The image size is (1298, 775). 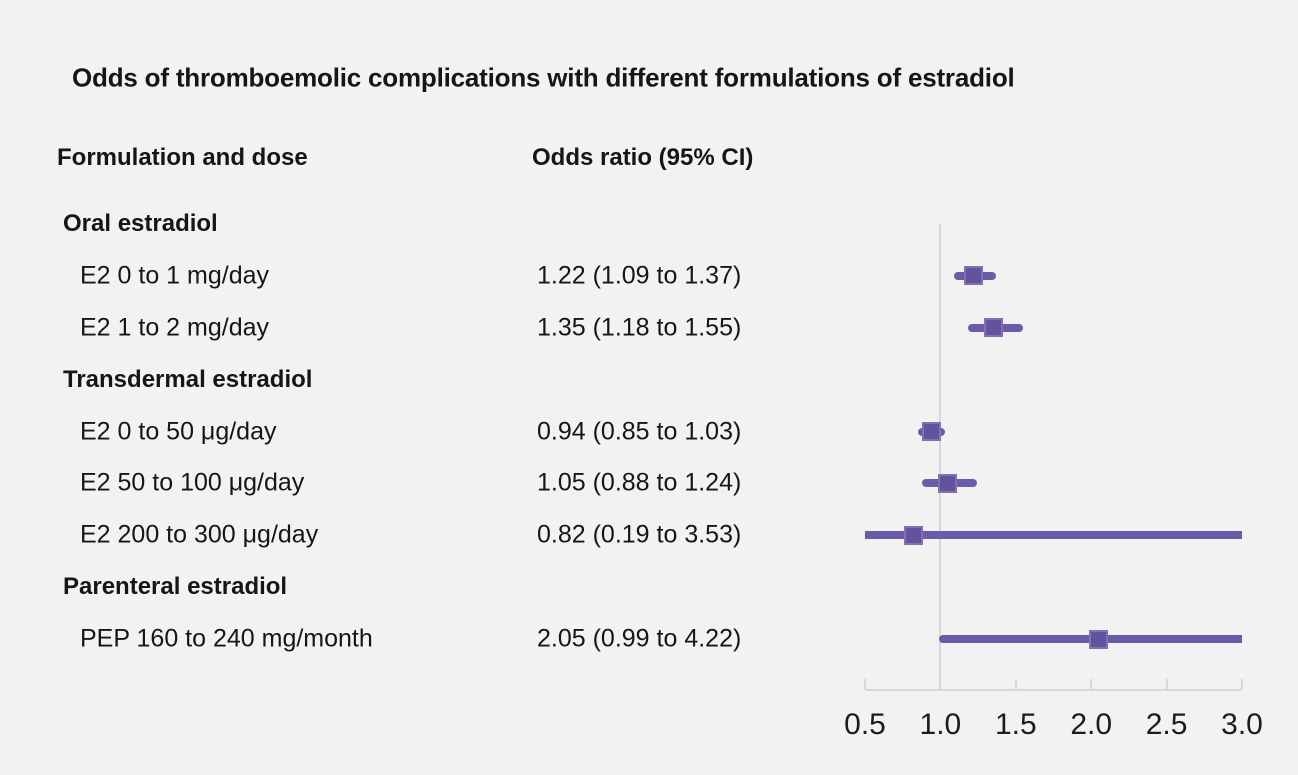 What do you see at coordinates (175, 587) in the screenshot?
I see `row-group-label: Parenteral estradiol` at bounding box center [175, 587].